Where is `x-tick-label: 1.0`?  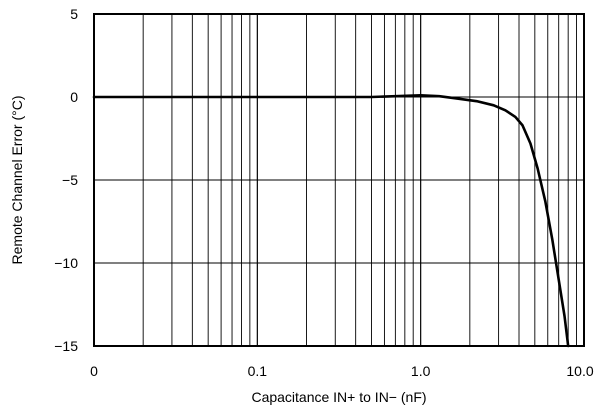 x-tick-label: 1.0 is located at coordinates (421, 371).